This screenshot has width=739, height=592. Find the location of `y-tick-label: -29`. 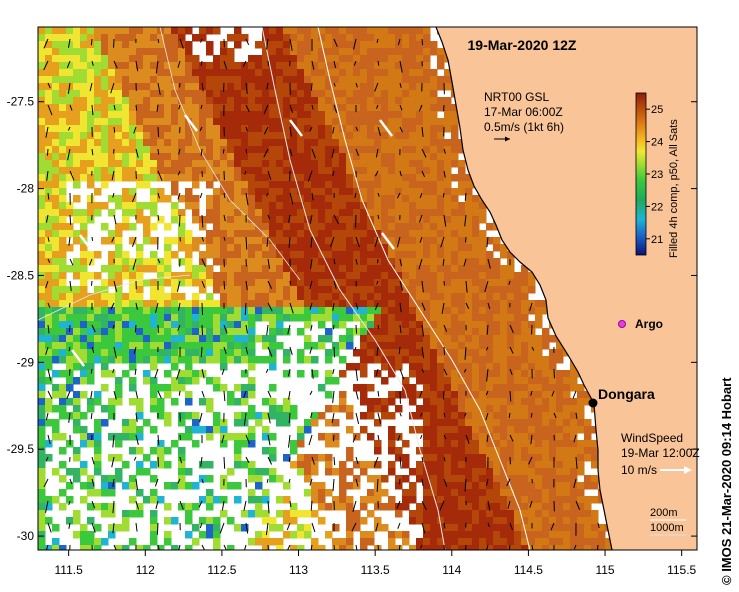

y-tick-label: -29 is located at coordinates (26, 362).